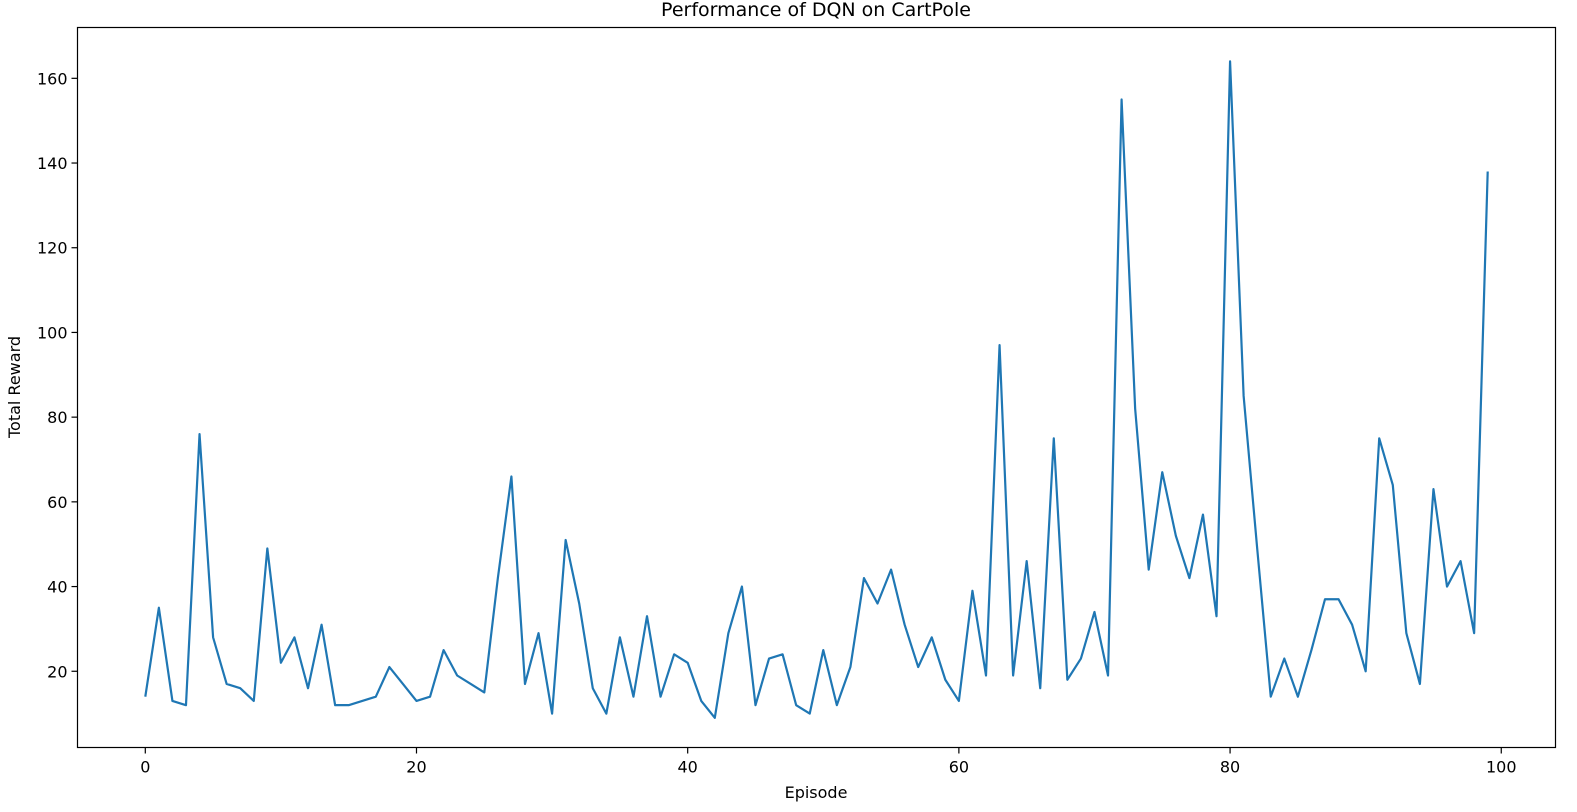 Image resolution: width=1577 pixels, height=812 pixels. I want to click on y-tick-label: 120, so click(52, 248).